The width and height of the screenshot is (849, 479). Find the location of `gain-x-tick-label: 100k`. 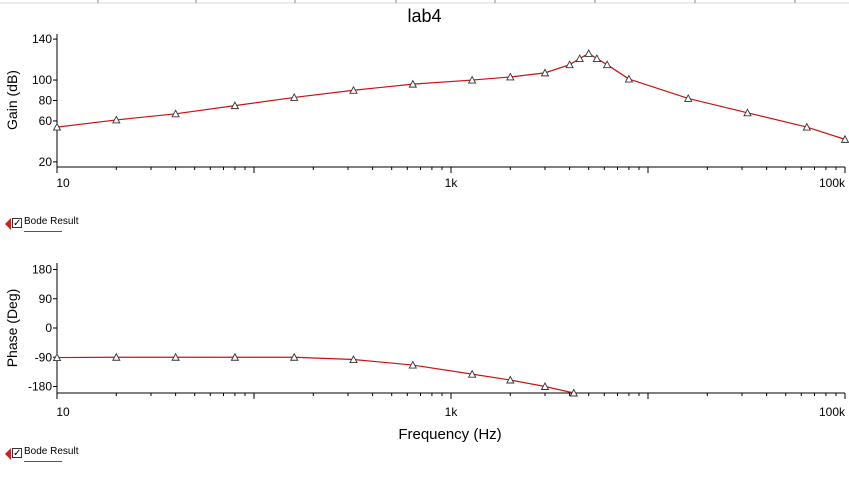

gain-x-tick-label: 100k is located at coordinates (832, 183).